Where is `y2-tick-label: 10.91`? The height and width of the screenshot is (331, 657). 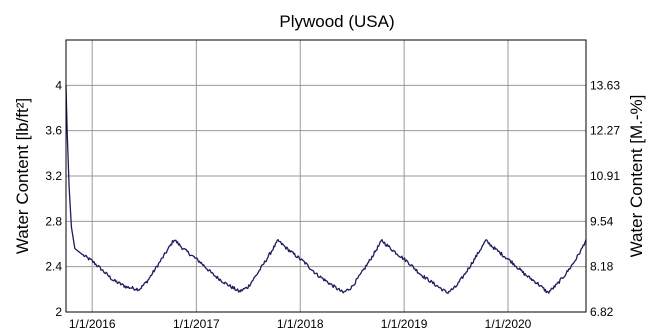 y2-tick-label: 10.91 is located at coordinates (605, 176).